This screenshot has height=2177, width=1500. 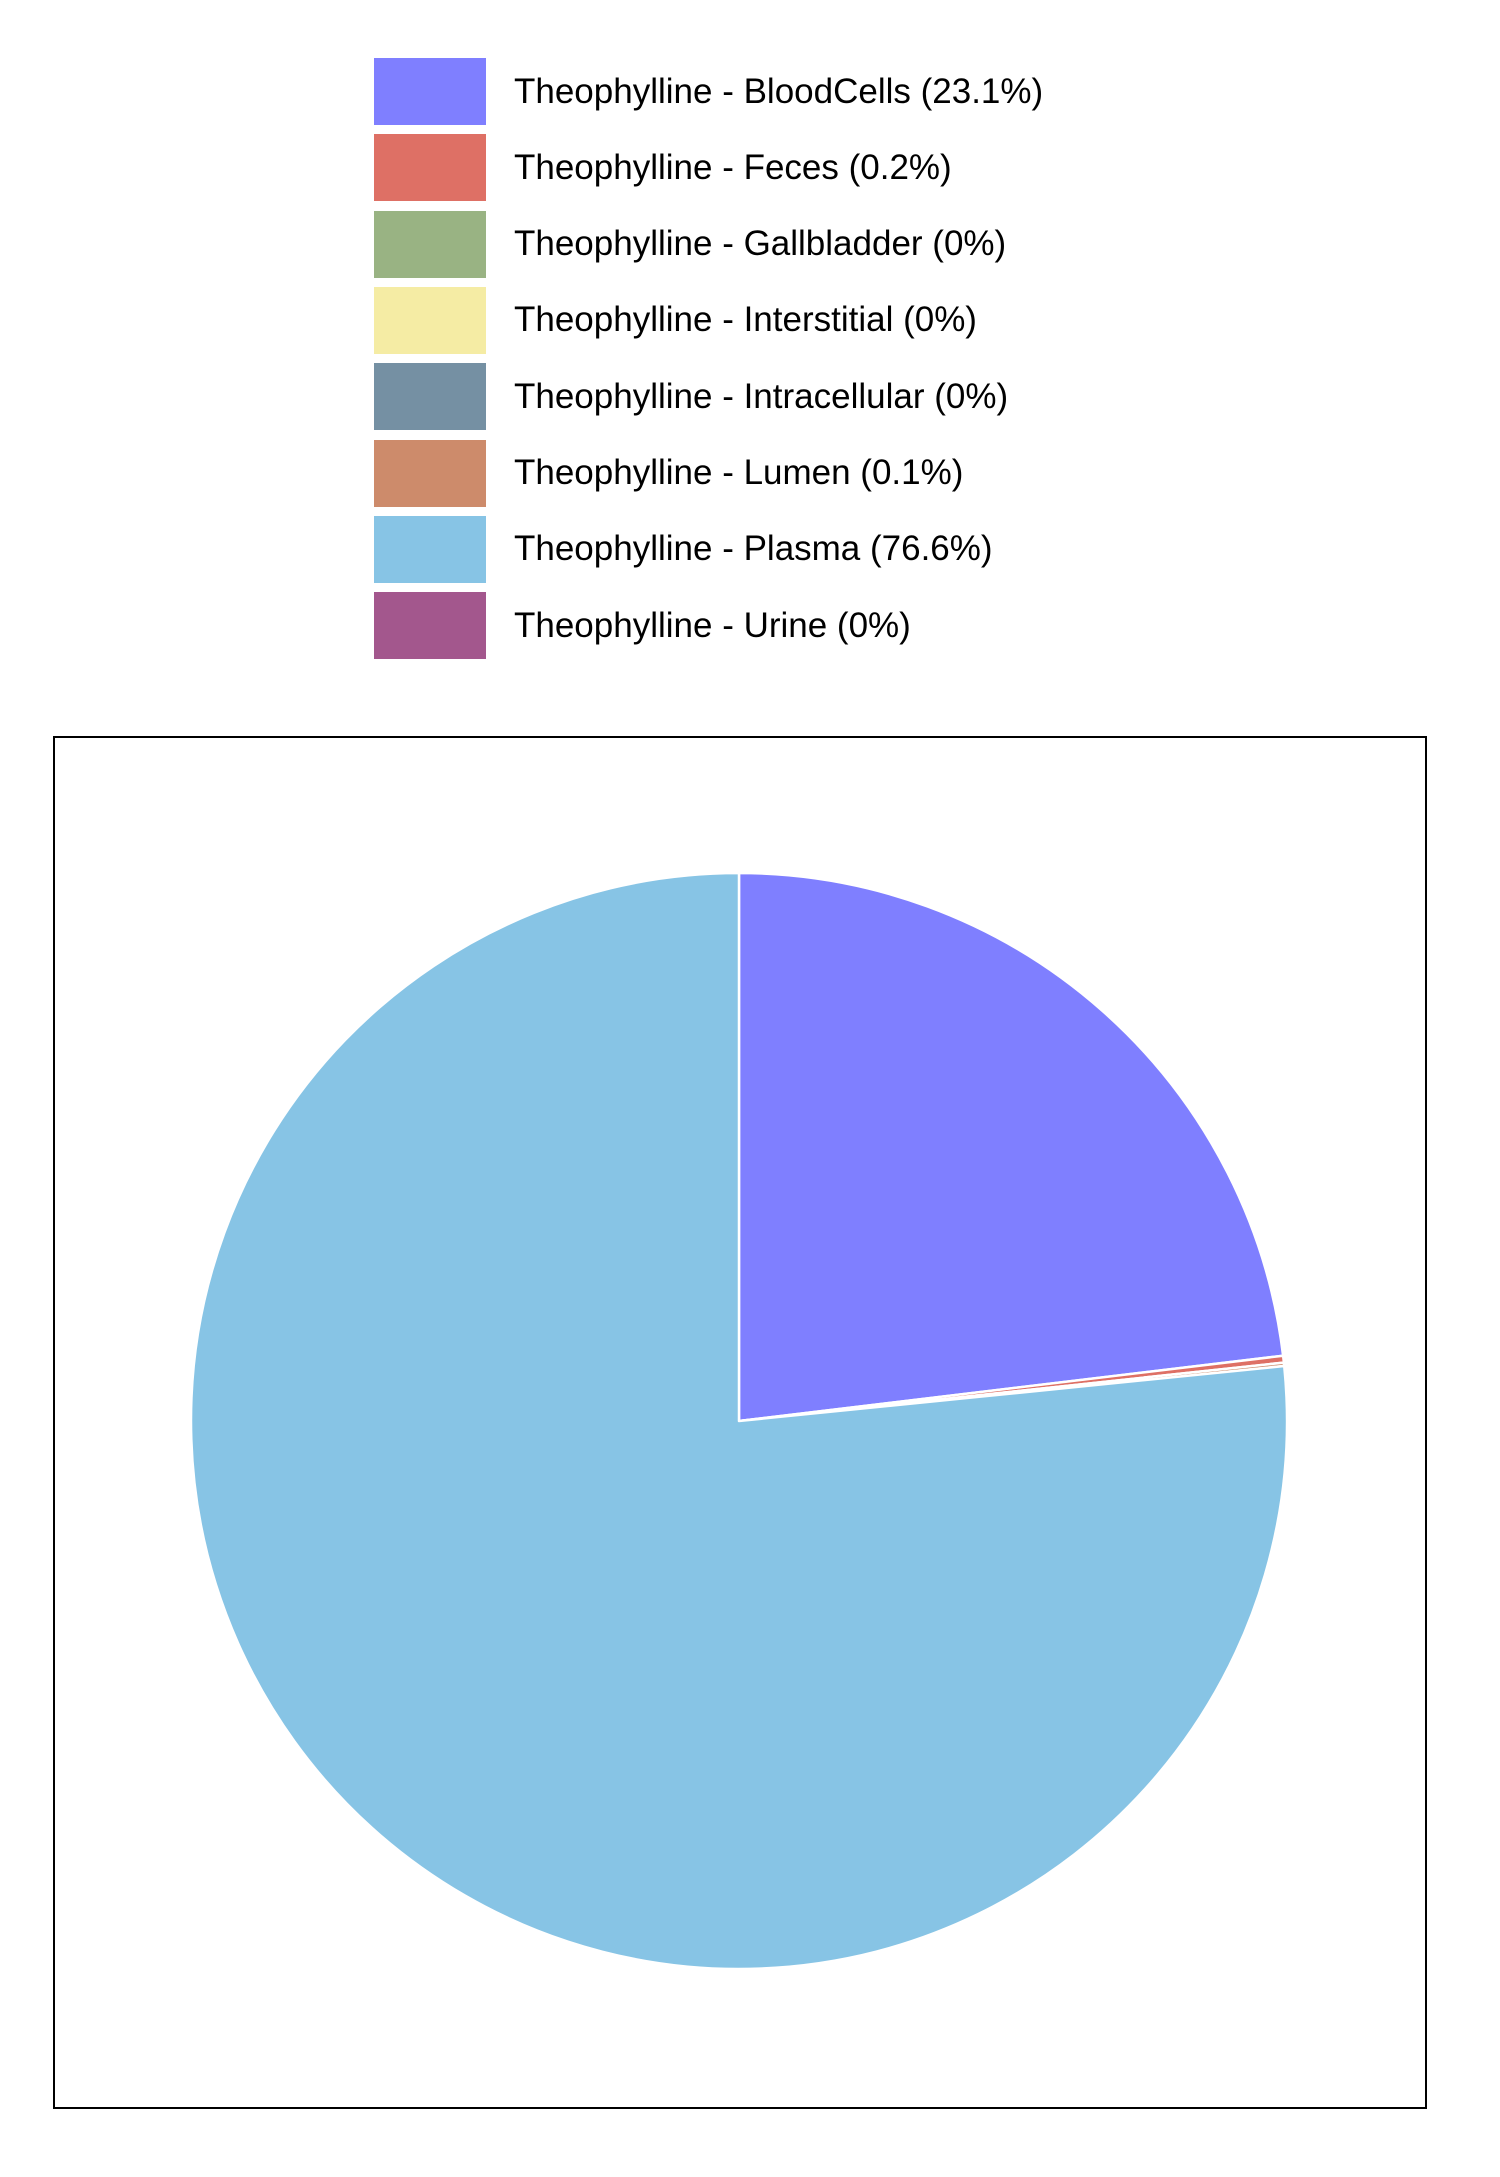 What do you see at coordinates (745, 320) in the screenshot?
I see `legend-label: Theophylline - Interstitial (0%)` at bounding box center [745, 320].